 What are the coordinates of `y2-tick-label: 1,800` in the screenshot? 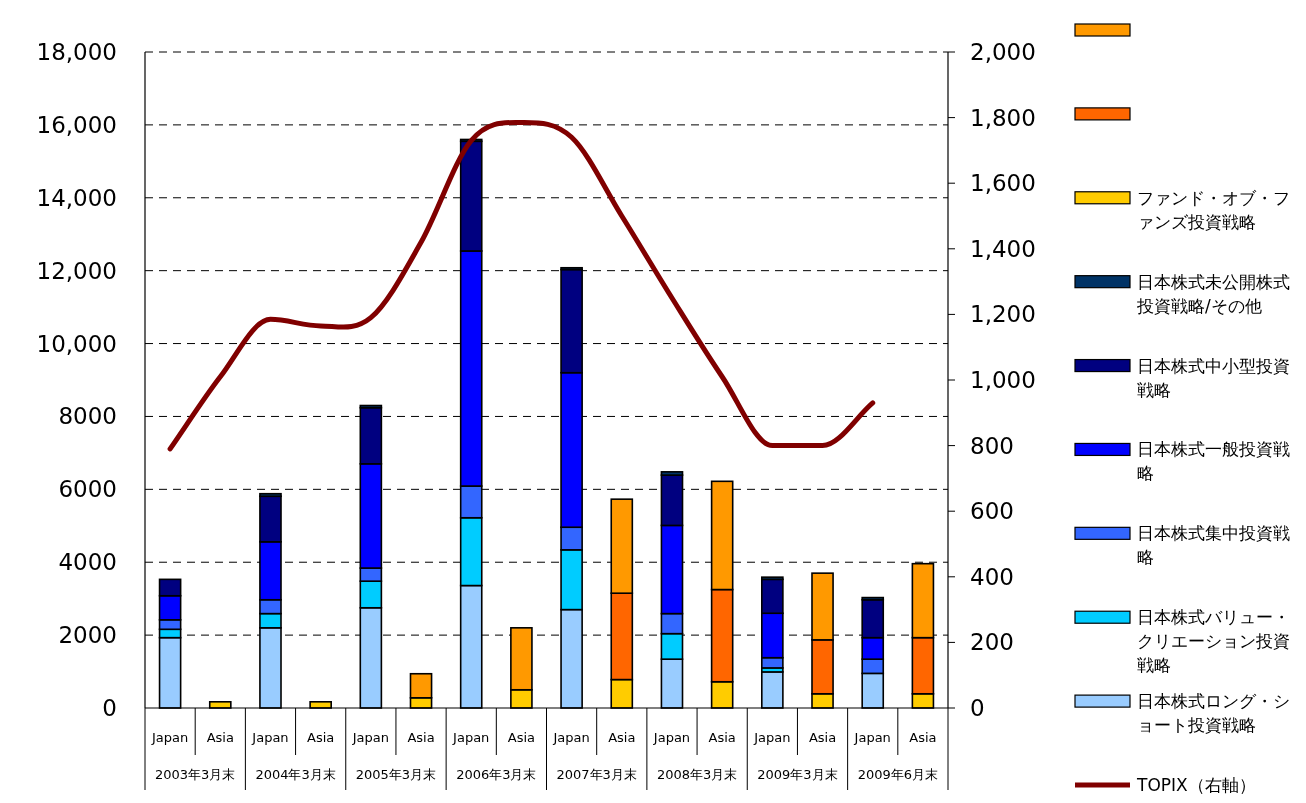 It's located at (1003, 117).